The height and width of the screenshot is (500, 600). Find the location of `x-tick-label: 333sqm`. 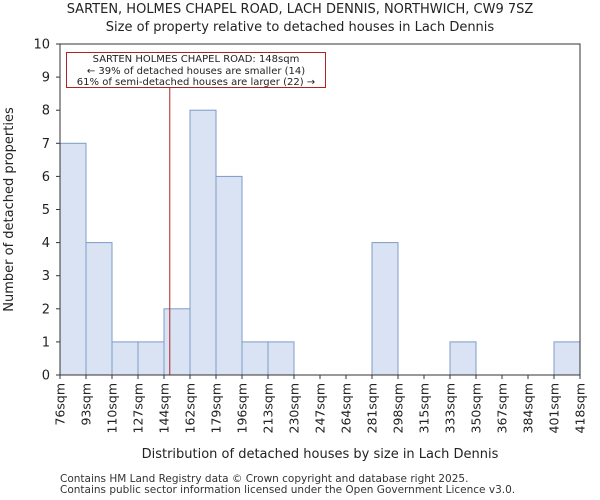

x-tick-label: 333sqm is located at coordinates (450, 408).